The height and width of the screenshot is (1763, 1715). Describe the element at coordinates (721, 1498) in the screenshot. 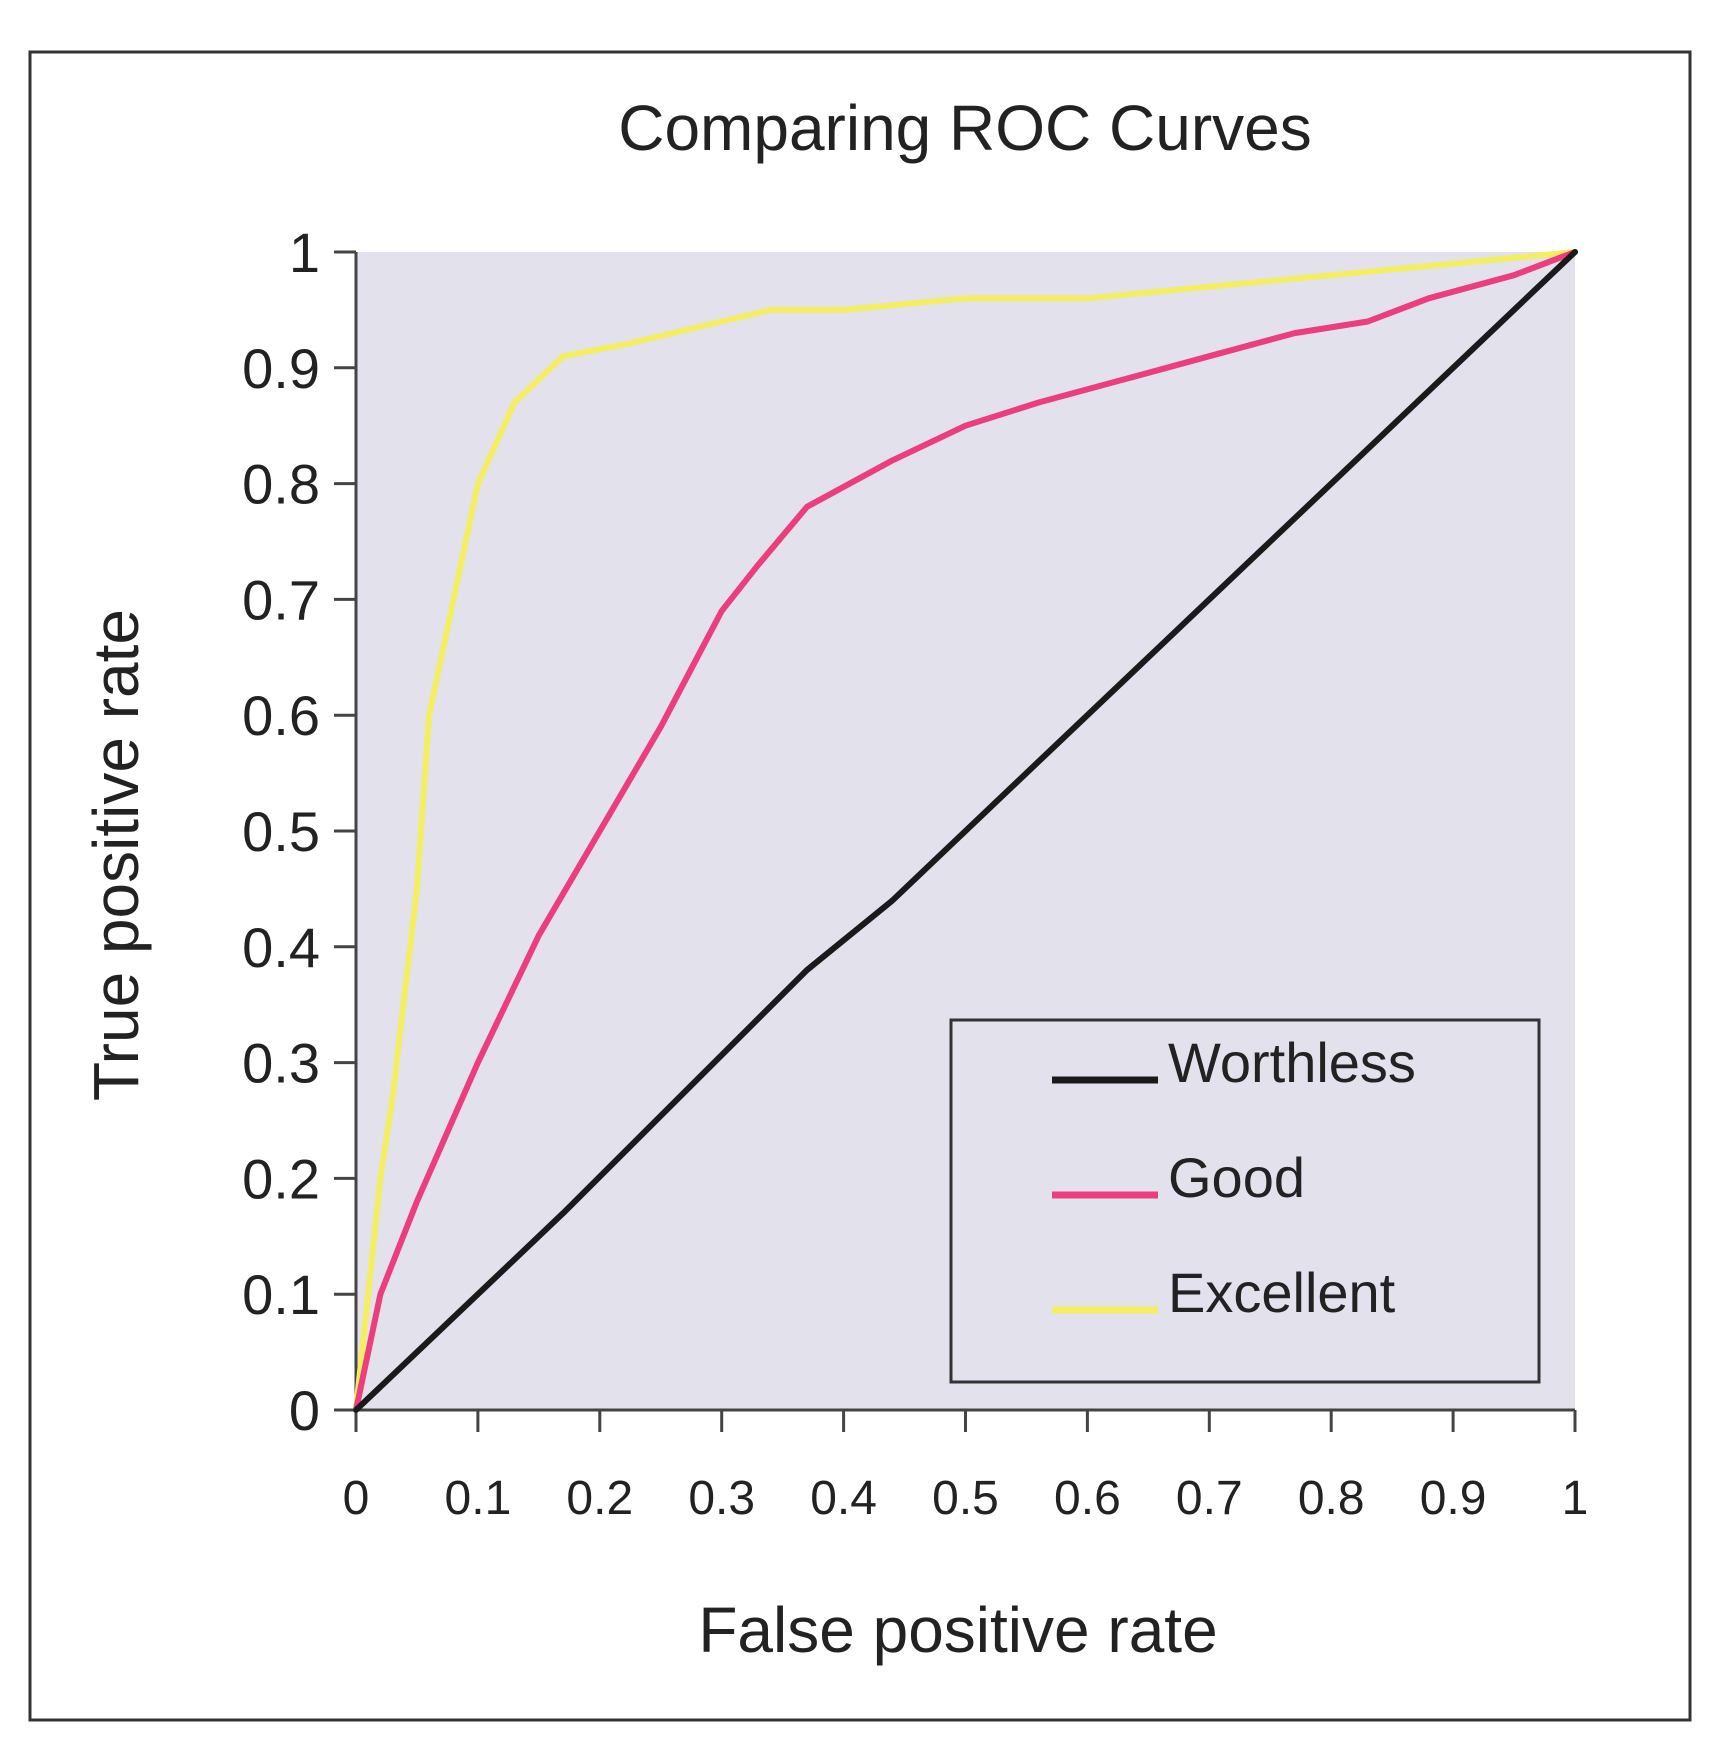

I see `x-tick-label: 0.3` at that location.